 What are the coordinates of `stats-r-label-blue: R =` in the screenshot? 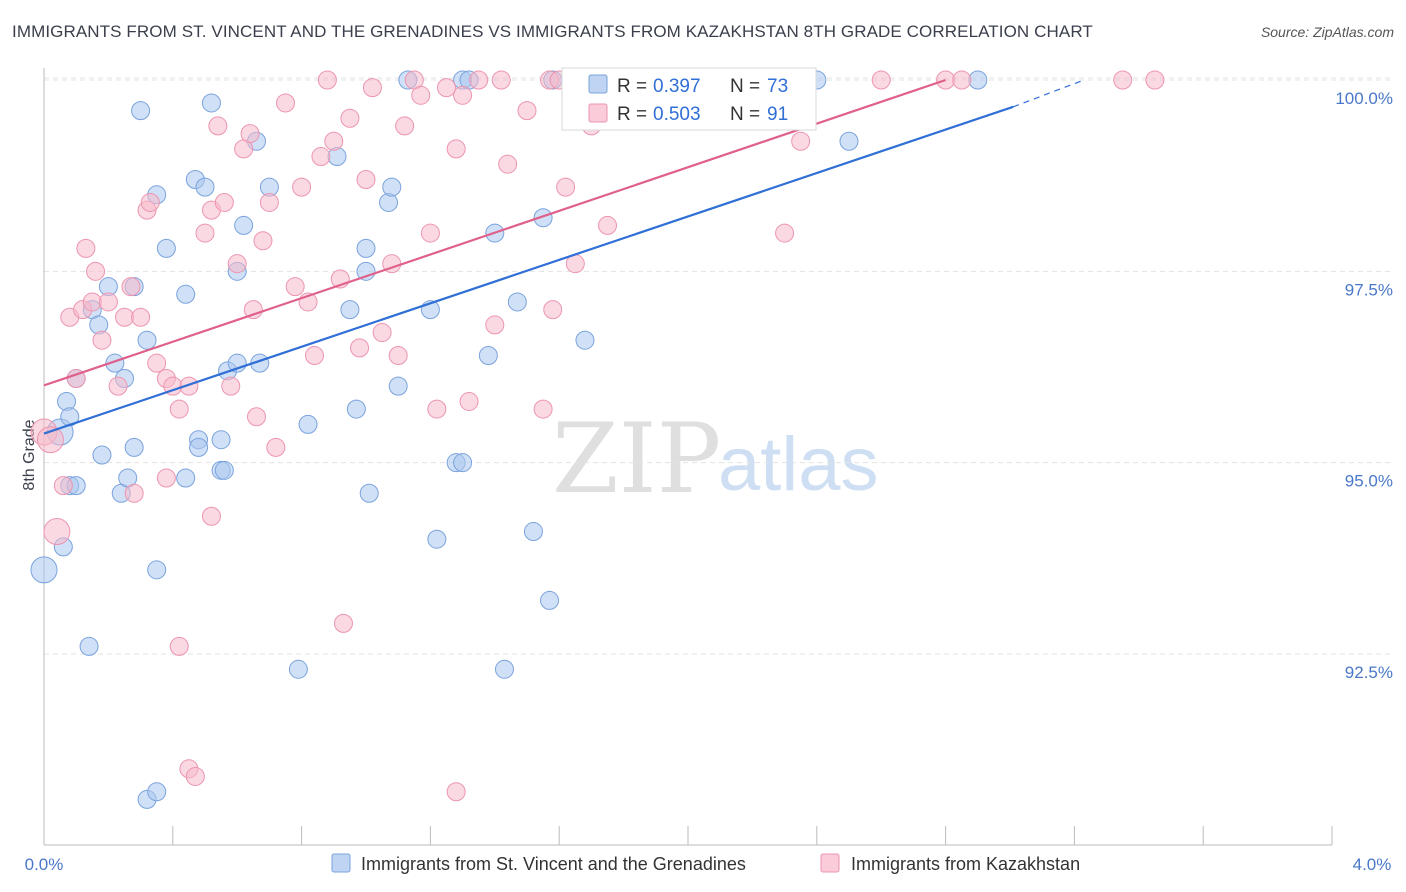 It's located at (632, 86).